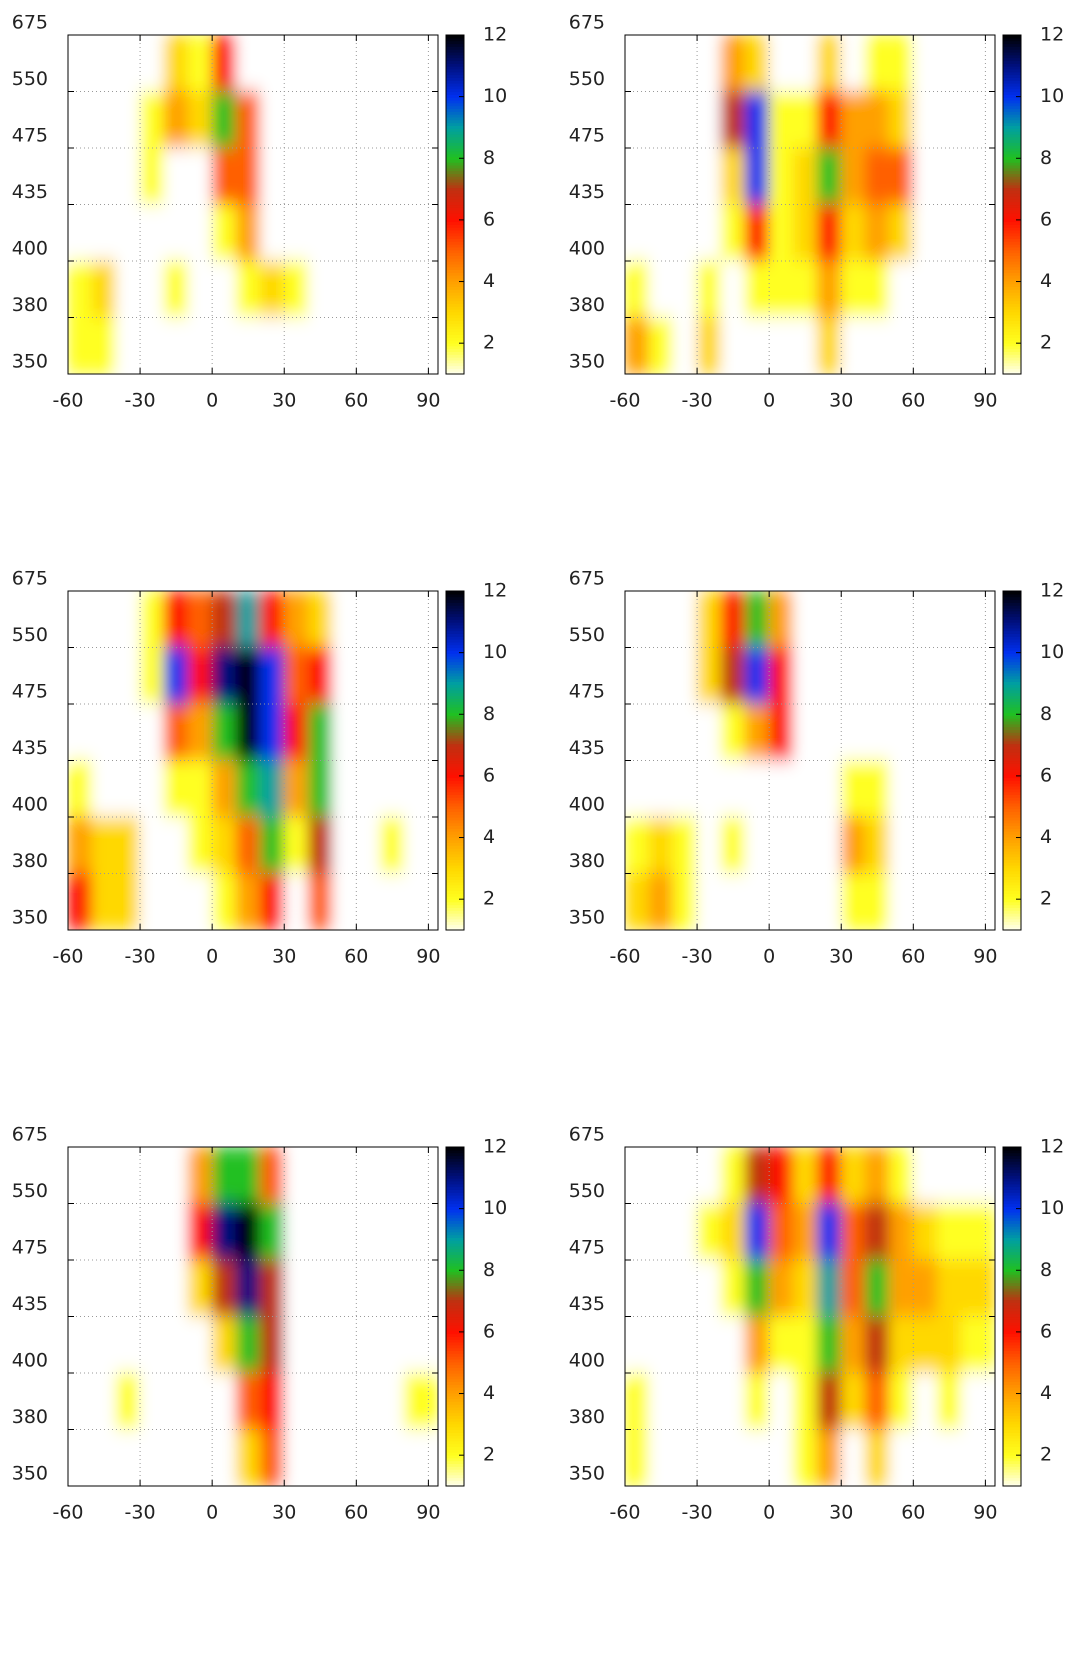  Describe the element at coordinates (495, 96) in the screenshot. I see `colorbar-label: 10` at that location.